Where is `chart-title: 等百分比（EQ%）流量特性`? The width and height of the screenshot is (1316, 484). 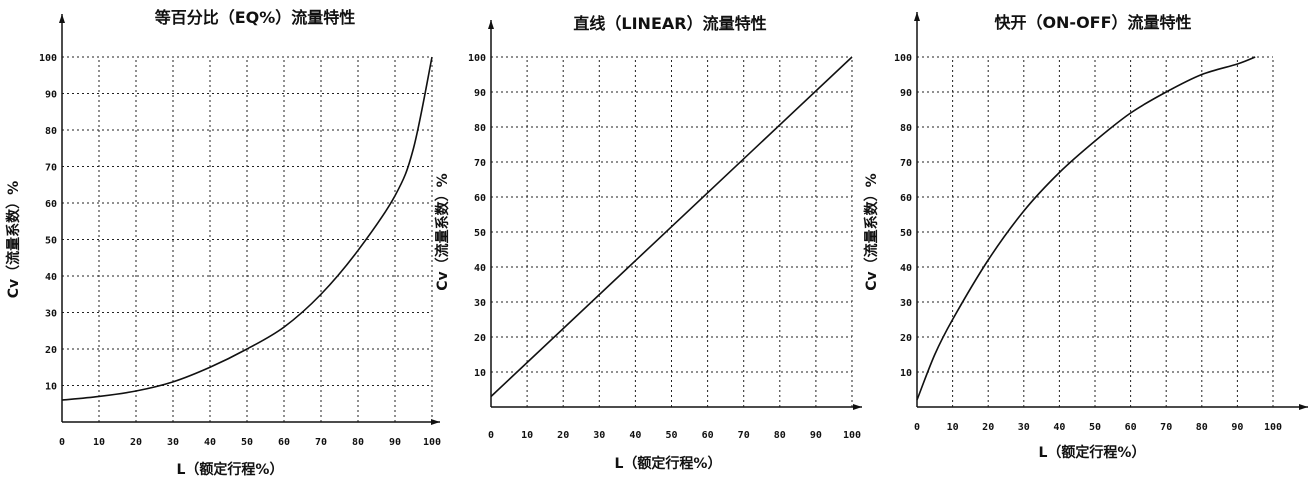 chart-title: 等百分比（EQ%）流量特性 is located at coordinates (255, 17).